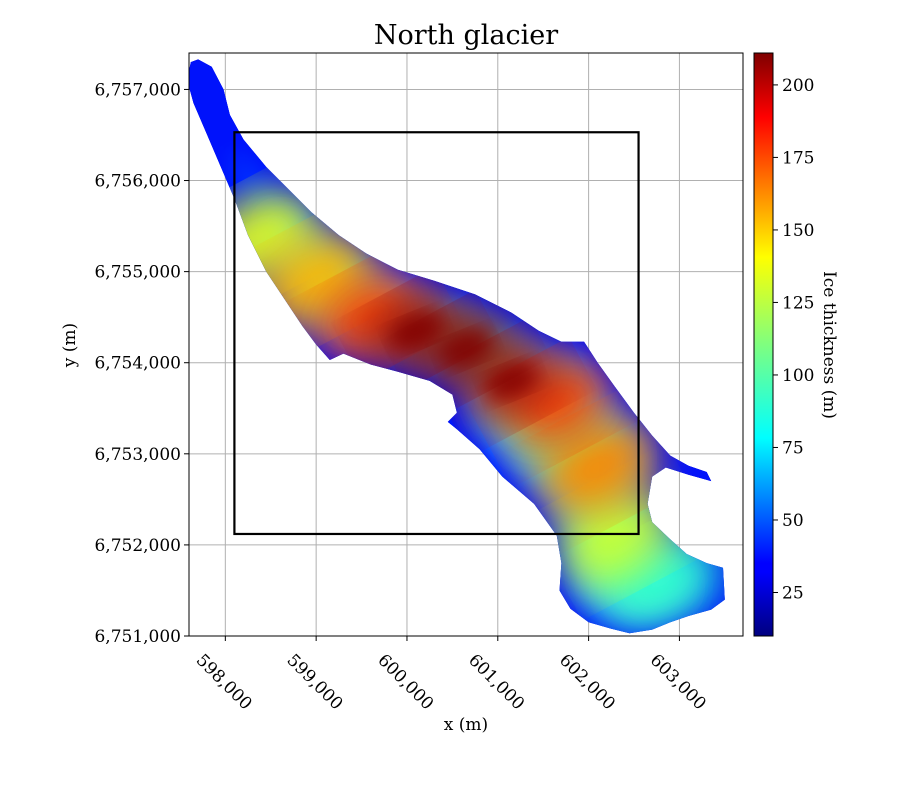  Describe the element at coordinates (798, 376) in the screenshot. I see `colorbar-tick-label: 100` at that location.